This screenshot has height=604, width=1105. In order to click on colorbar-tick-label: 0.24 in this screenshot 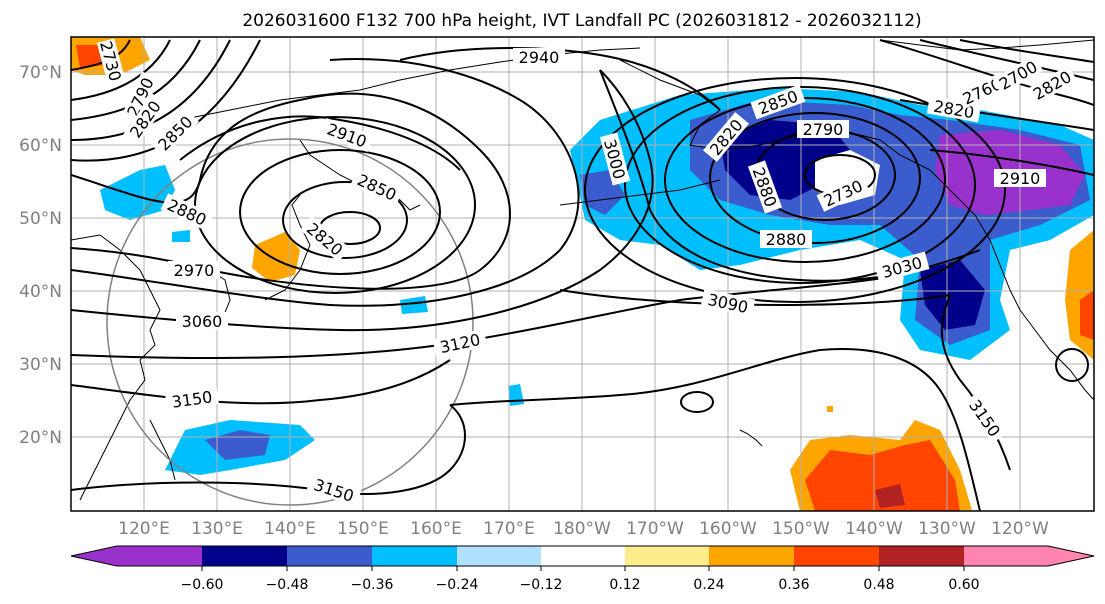, I will do `click(708, 585)`.